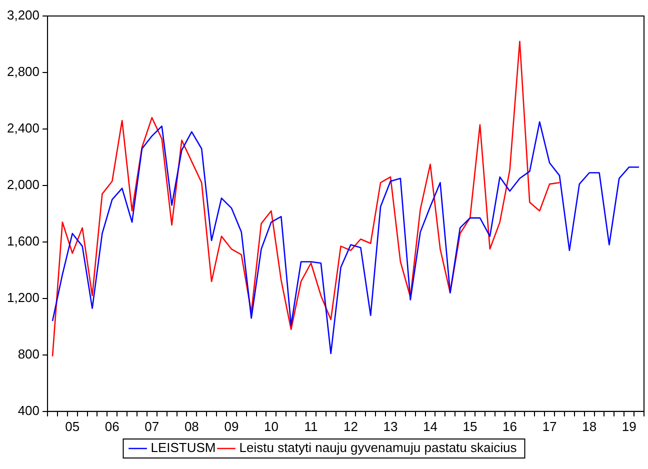  Describe the element at coordinates (430, 426) in the screenshot. I see `x-tick-label: 14` at that location.